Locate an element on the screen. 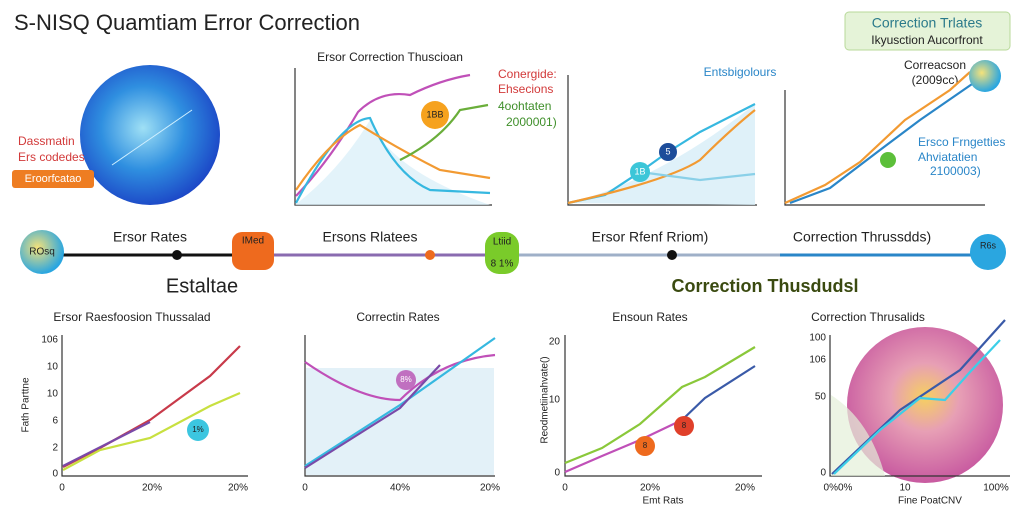 This screenshot has height=512, width=1024. y-tick-label: 50 is located at coordinates (821, 397).